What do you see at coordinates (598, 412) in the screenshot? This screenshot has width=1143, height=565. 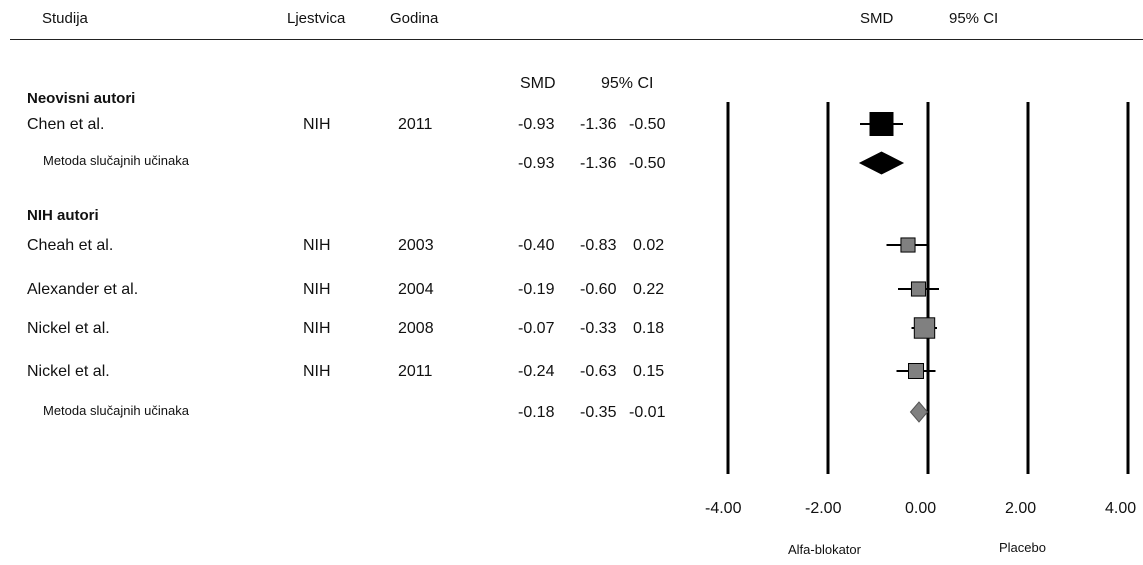 I see `pooled-ci-low: -0.35` at bounding box center [598, 412].